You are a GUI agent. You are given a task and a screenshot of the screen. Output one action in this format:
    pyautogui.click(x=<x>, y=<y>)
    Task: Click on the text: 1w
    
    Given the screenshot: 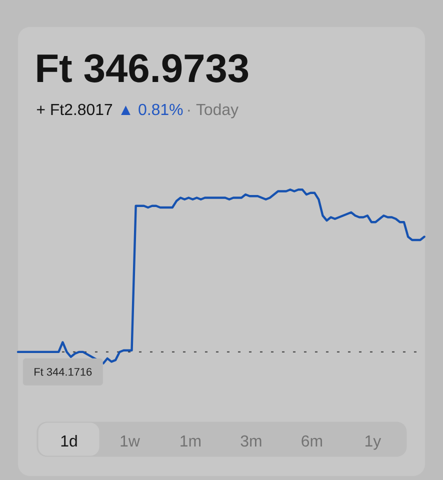 What is the action you would take?
    pyautogui.click(x=130, y=441)
    